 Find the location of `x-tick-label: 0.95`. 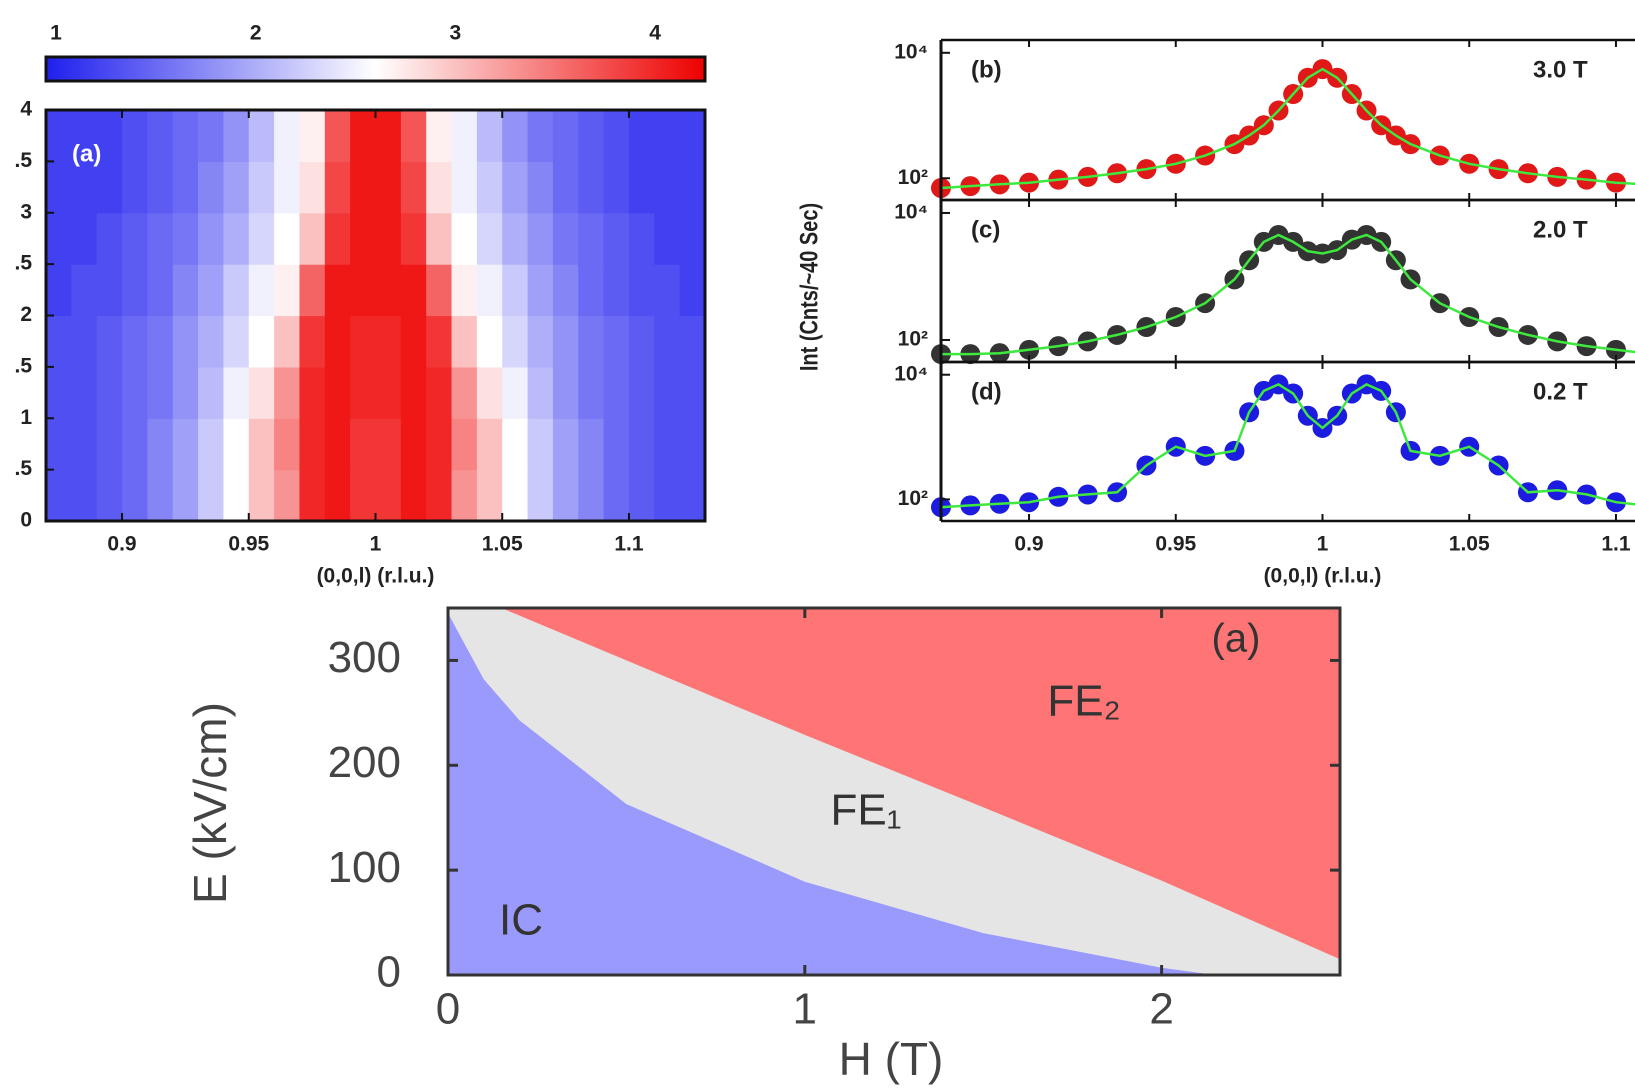

x-tick-label: 0.95 is located at coordinates (248, 544).